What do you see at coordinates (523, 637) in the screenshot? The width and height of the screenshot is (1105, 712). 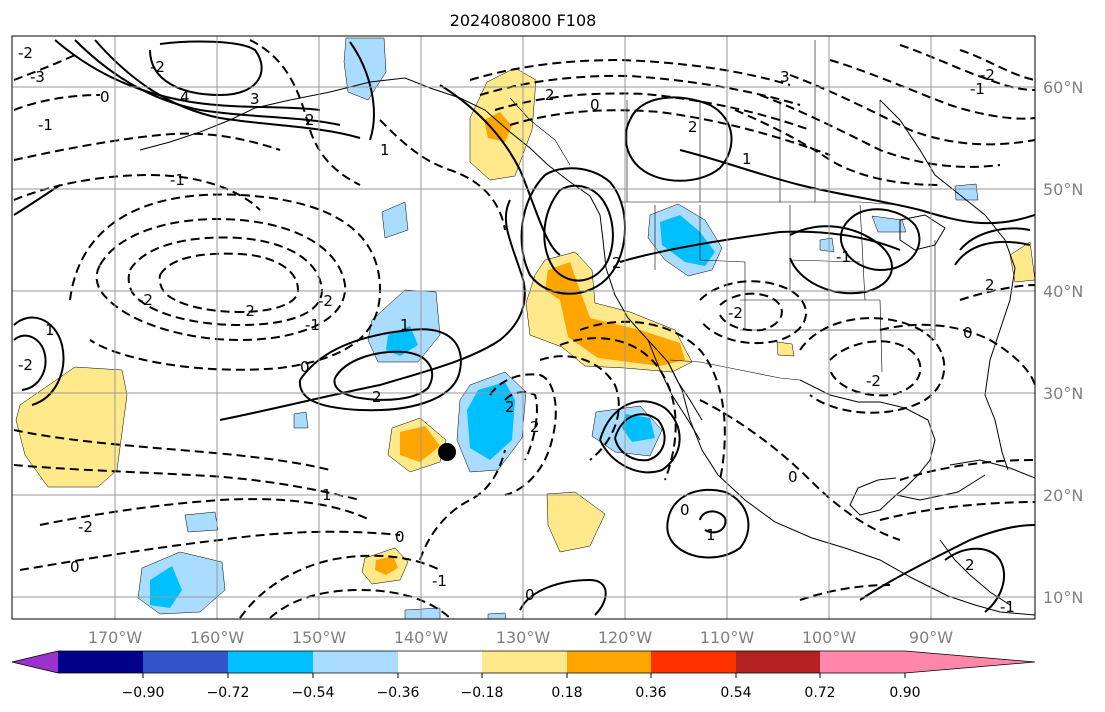 I see `longitude-label: 130°W` at bounding box center [523, 637].